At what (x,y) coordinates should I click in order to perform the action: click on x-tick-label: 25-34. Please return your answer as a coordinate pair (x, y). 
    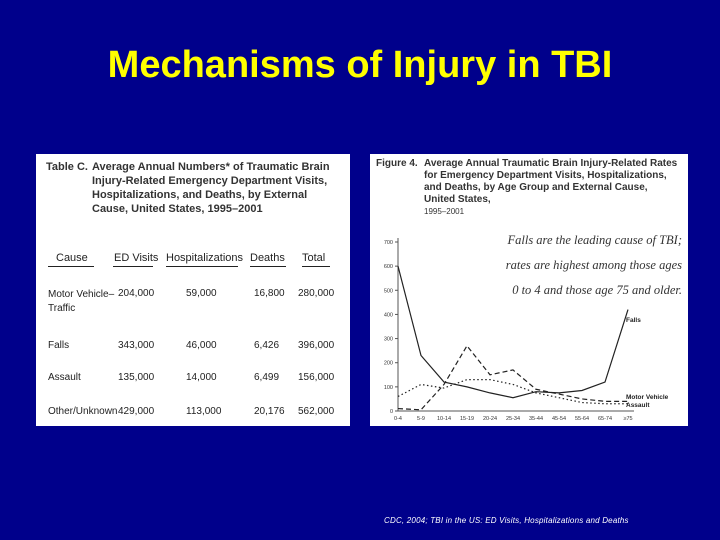
    Looking at the image, I should click on (513, 419).